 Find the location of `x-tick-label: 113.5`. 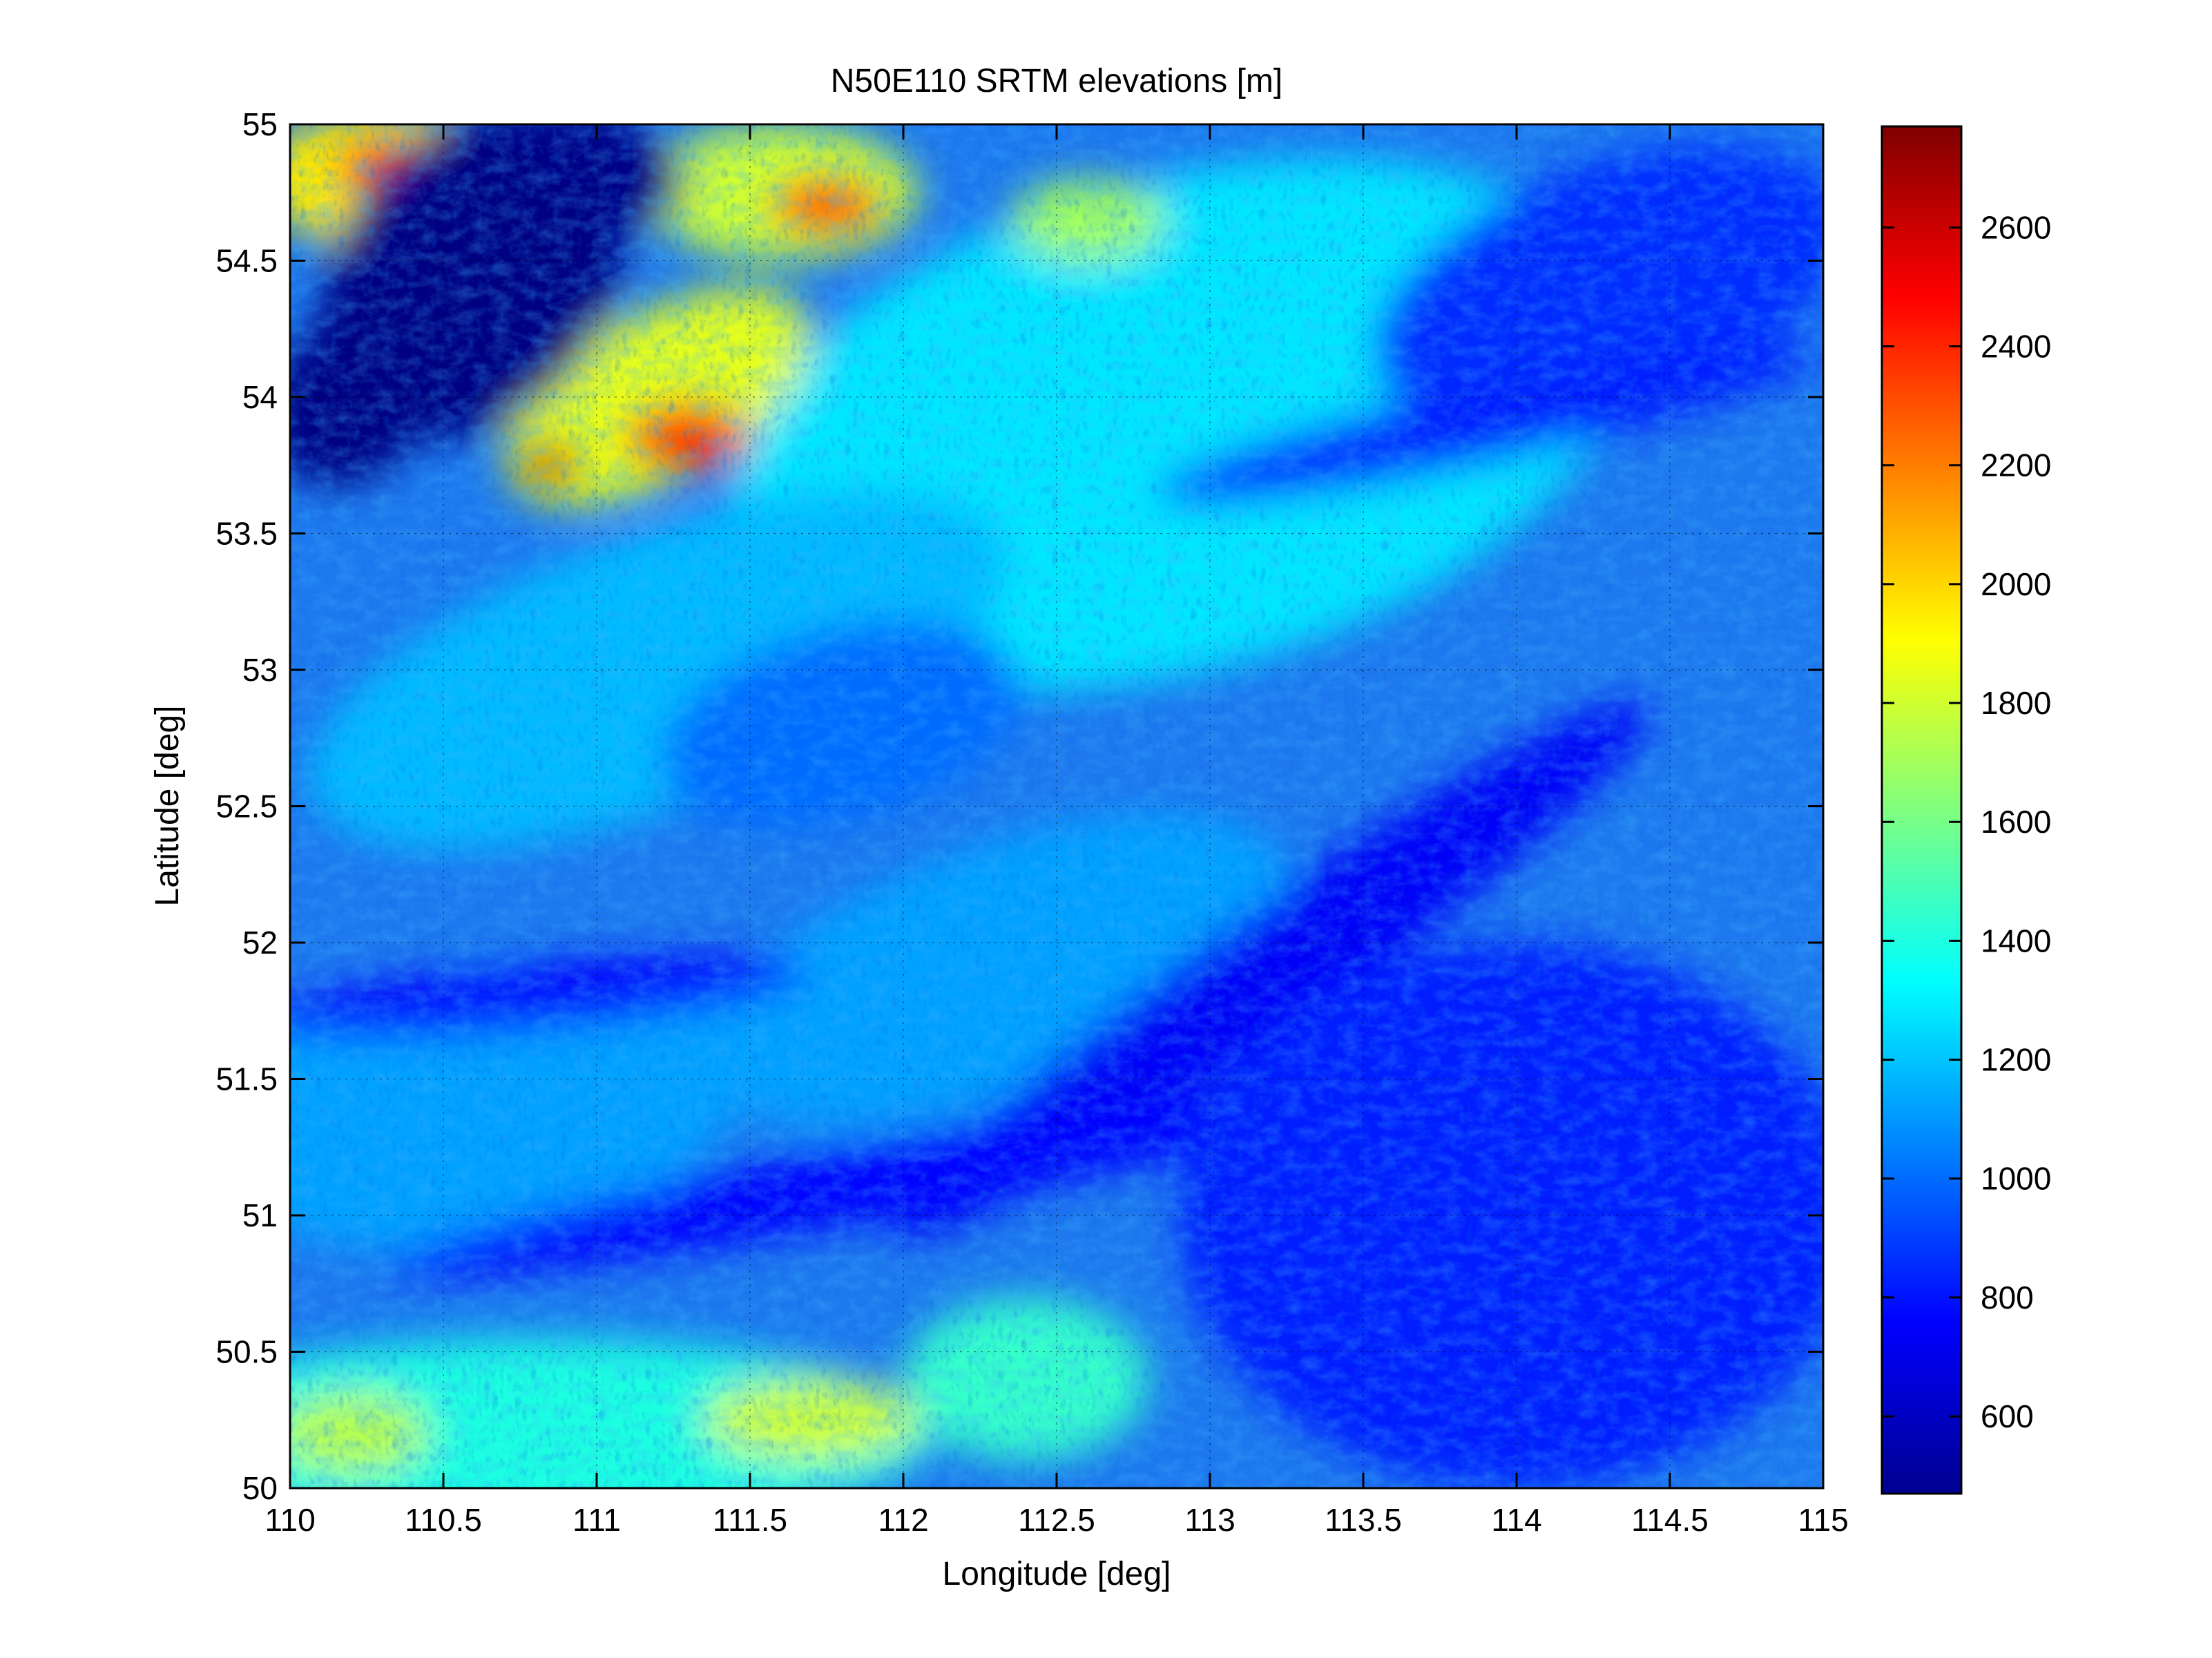

x-tick-label: 113.5 is located at coordinates (1364, 1520).